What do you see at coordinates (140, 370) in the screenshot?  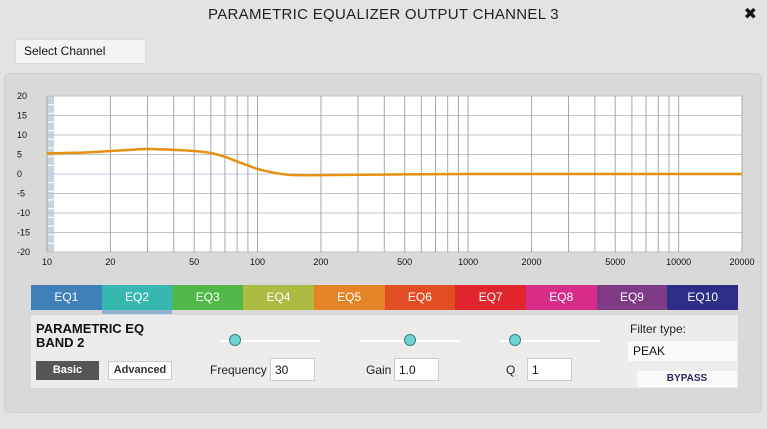 I see `advanced-mode-button: Advanced` at bounding box center [140, 370].